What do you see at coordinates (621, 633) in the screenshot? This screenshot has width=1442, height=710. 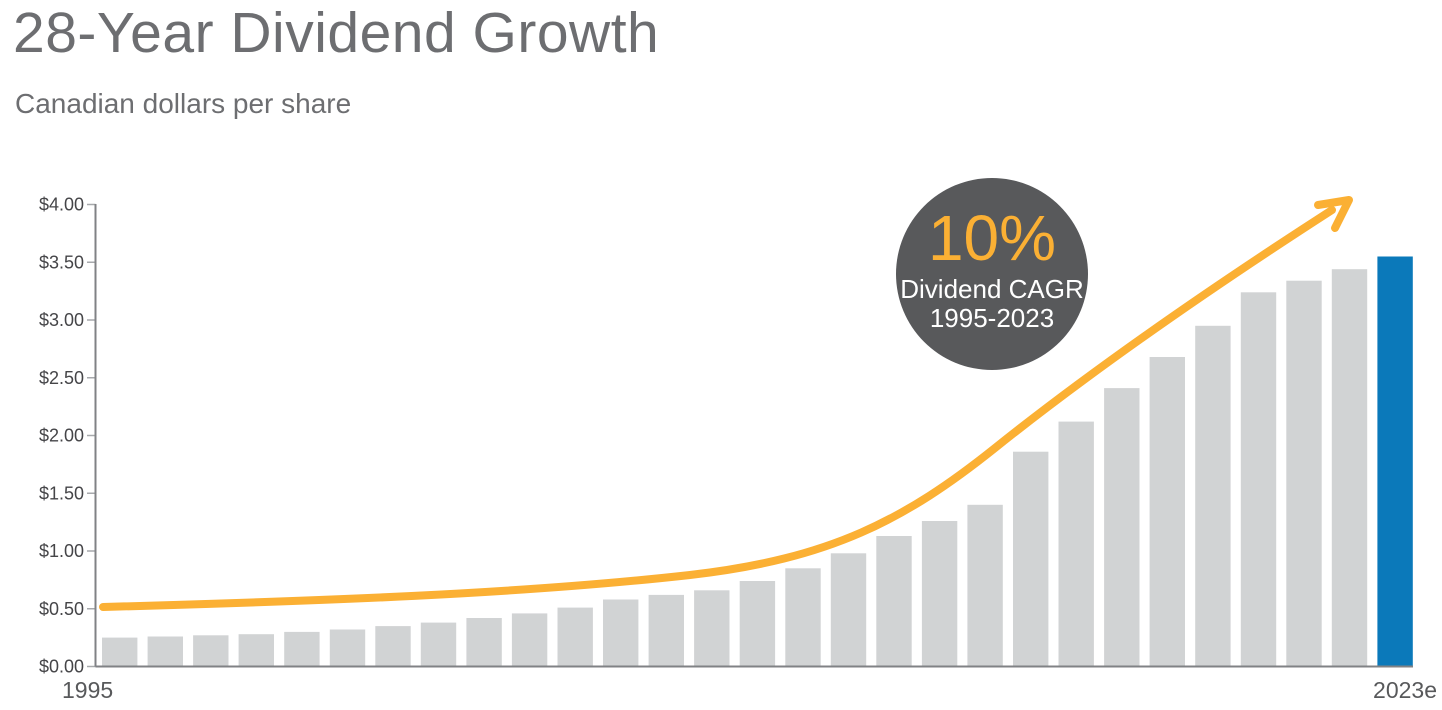 I see `bar-2006` at bounding box center [621, 633].